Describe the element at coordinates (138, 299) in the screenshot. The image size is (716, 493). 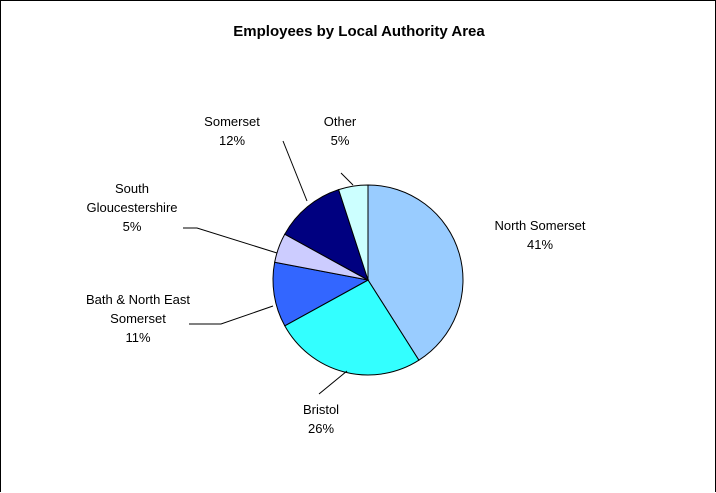
I see `slice-name-bath-and-north-east-somerset: Bath & North East` at that location.